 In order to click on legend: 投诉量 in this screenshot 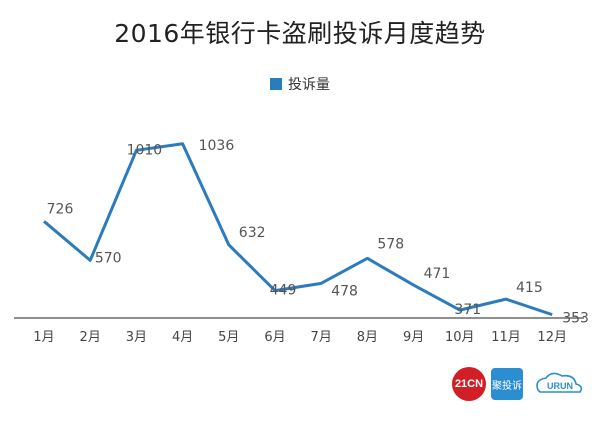, I will do `click(300, 84)`.